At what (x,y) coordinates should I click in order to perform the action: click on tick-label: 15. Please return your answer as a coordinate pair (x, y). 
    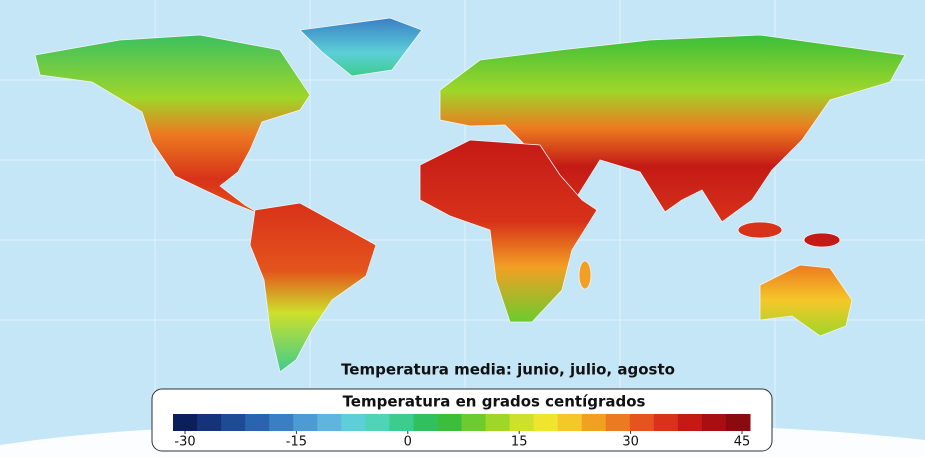
    Looking at the image, I should click on (519, 442).